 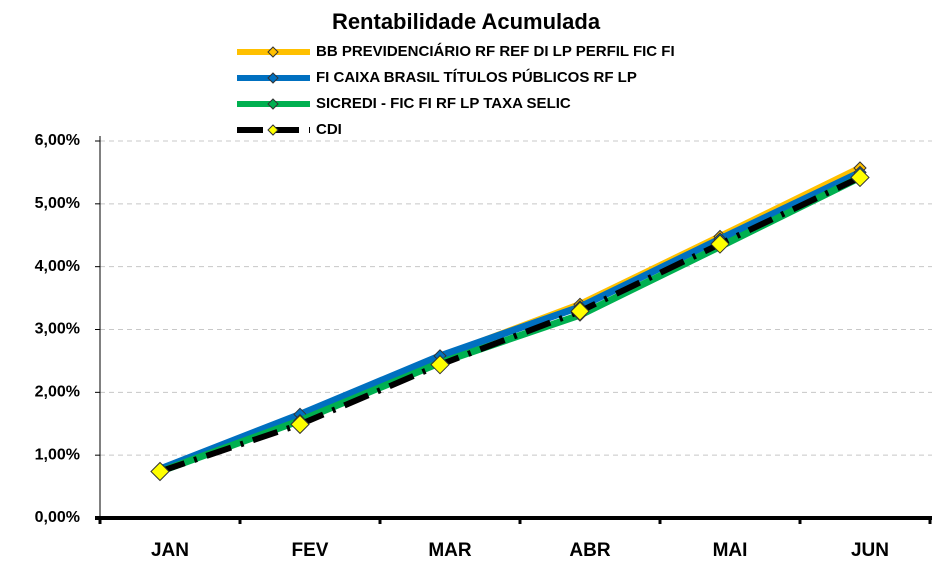 What do you see at coordinates (329, 129) in the screenshot?
I see `legend-label: CDI` at bounding box center [329, 129].